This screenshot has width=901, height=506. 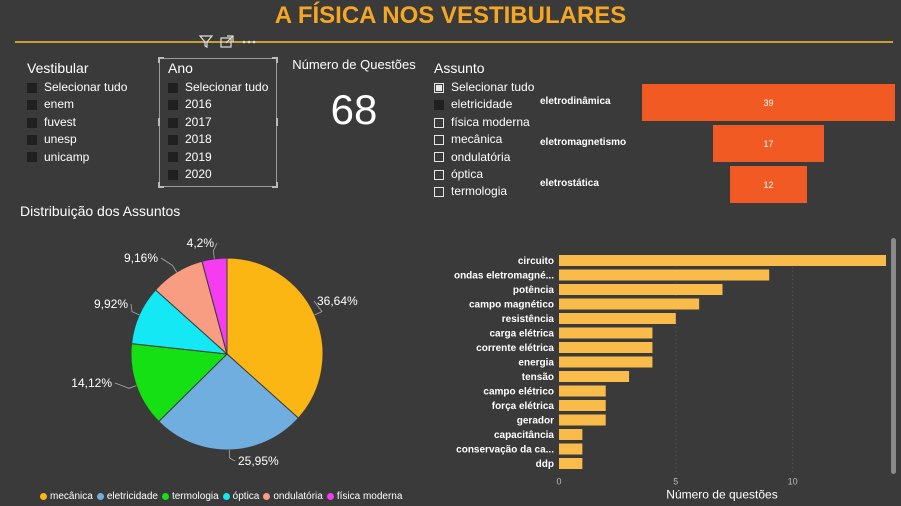 I want to click on funnel-bar: 12, so click(x=768, y=184).